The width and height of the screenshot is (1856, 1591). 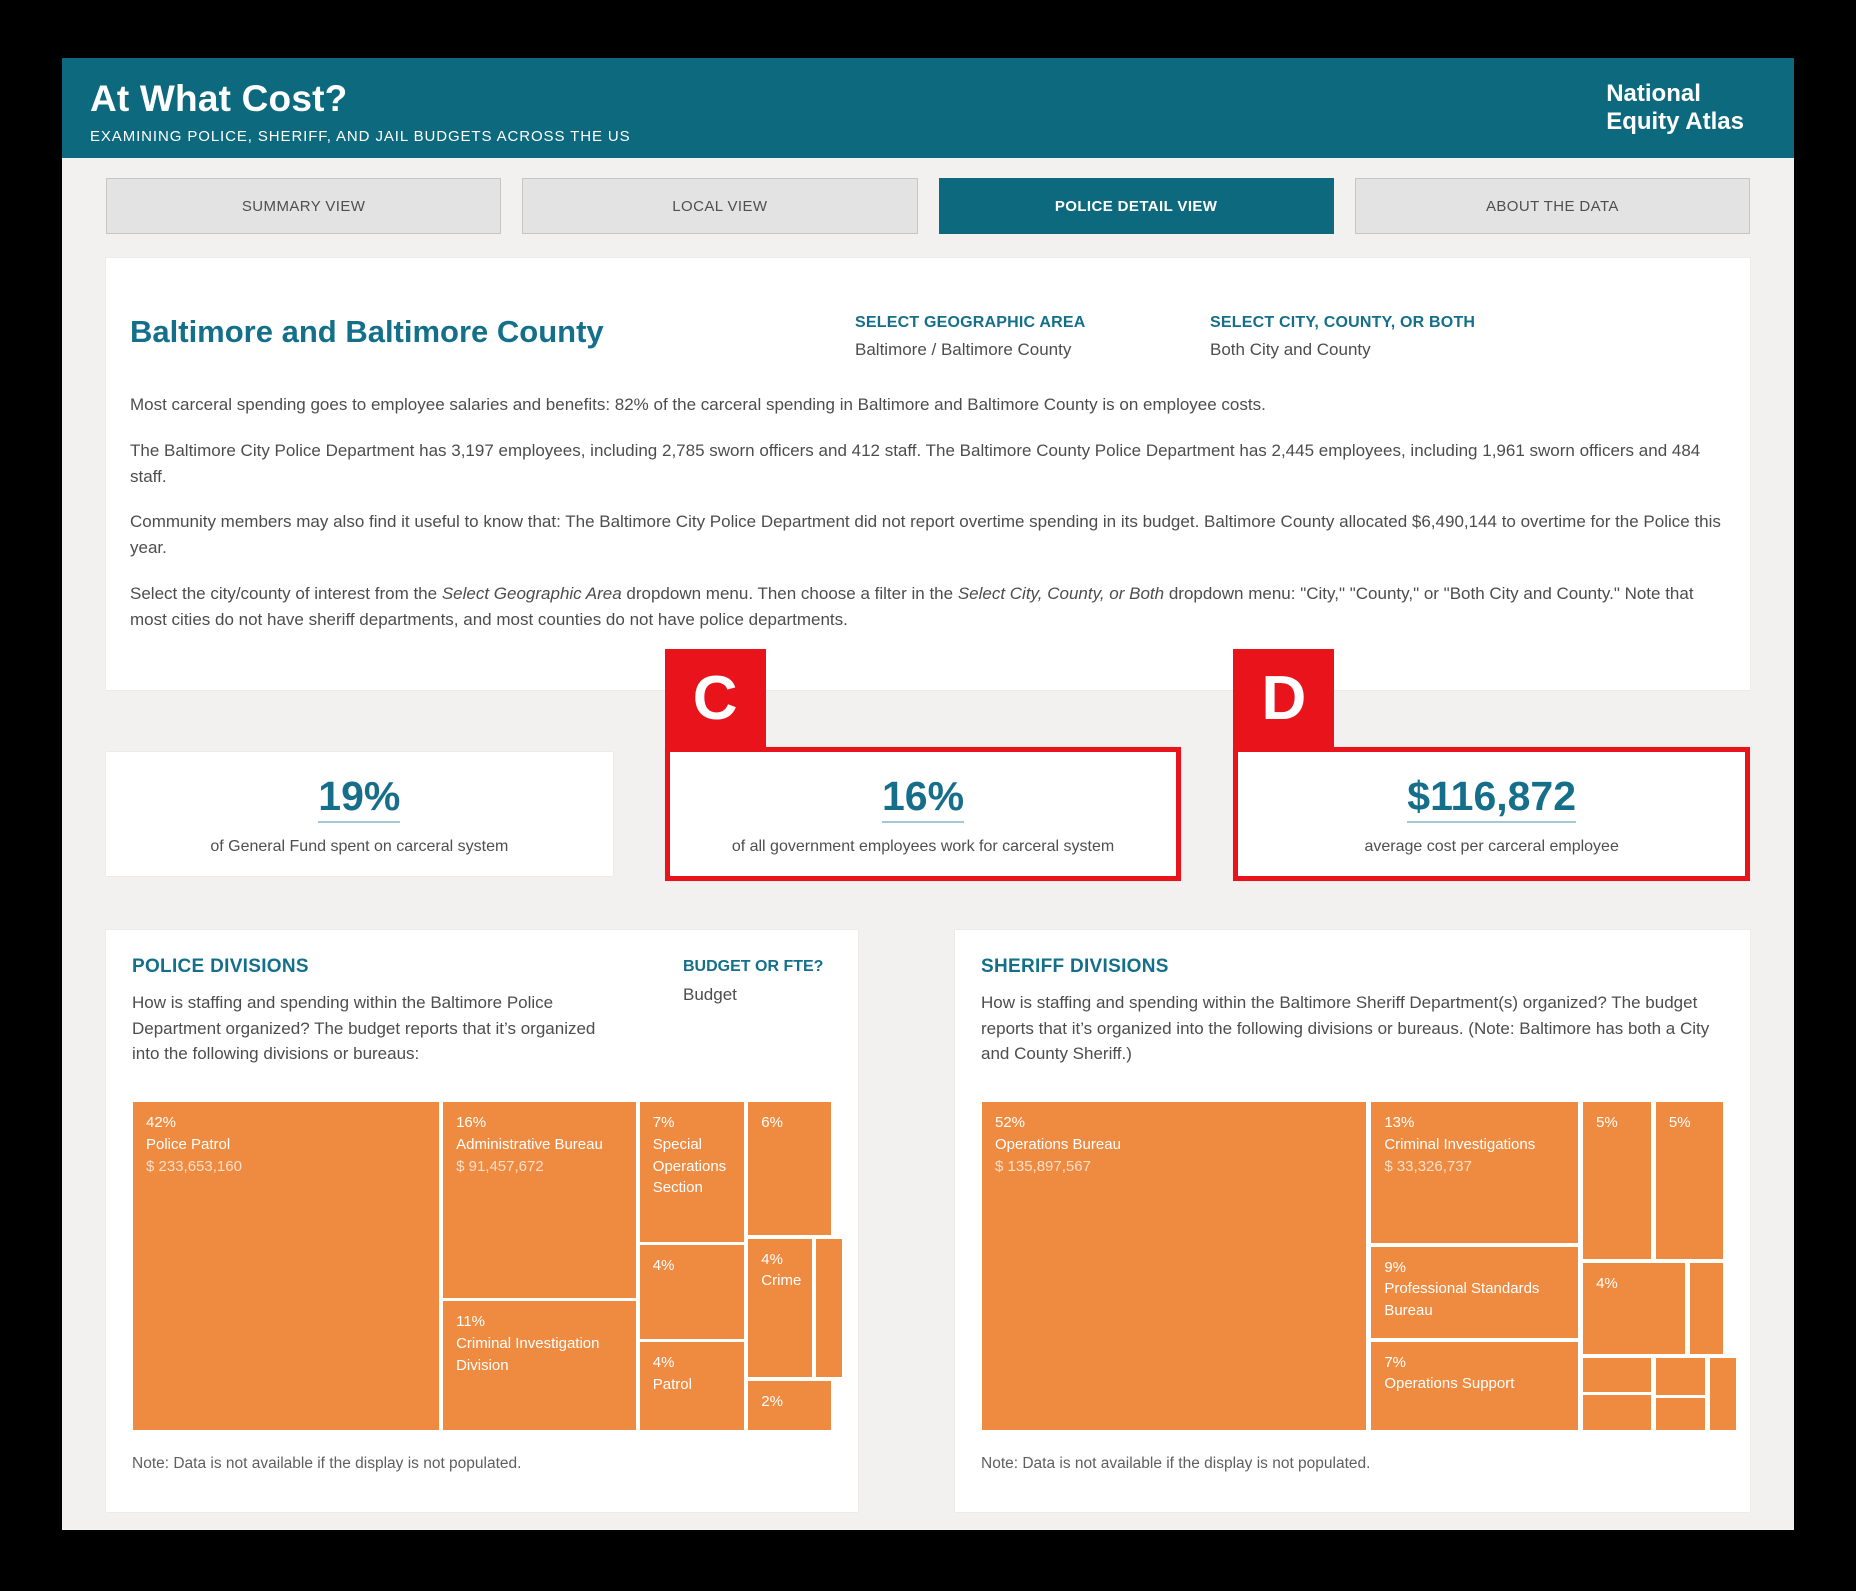 I want to click on treemap-block: 6%, so click(x=789, y=1169).